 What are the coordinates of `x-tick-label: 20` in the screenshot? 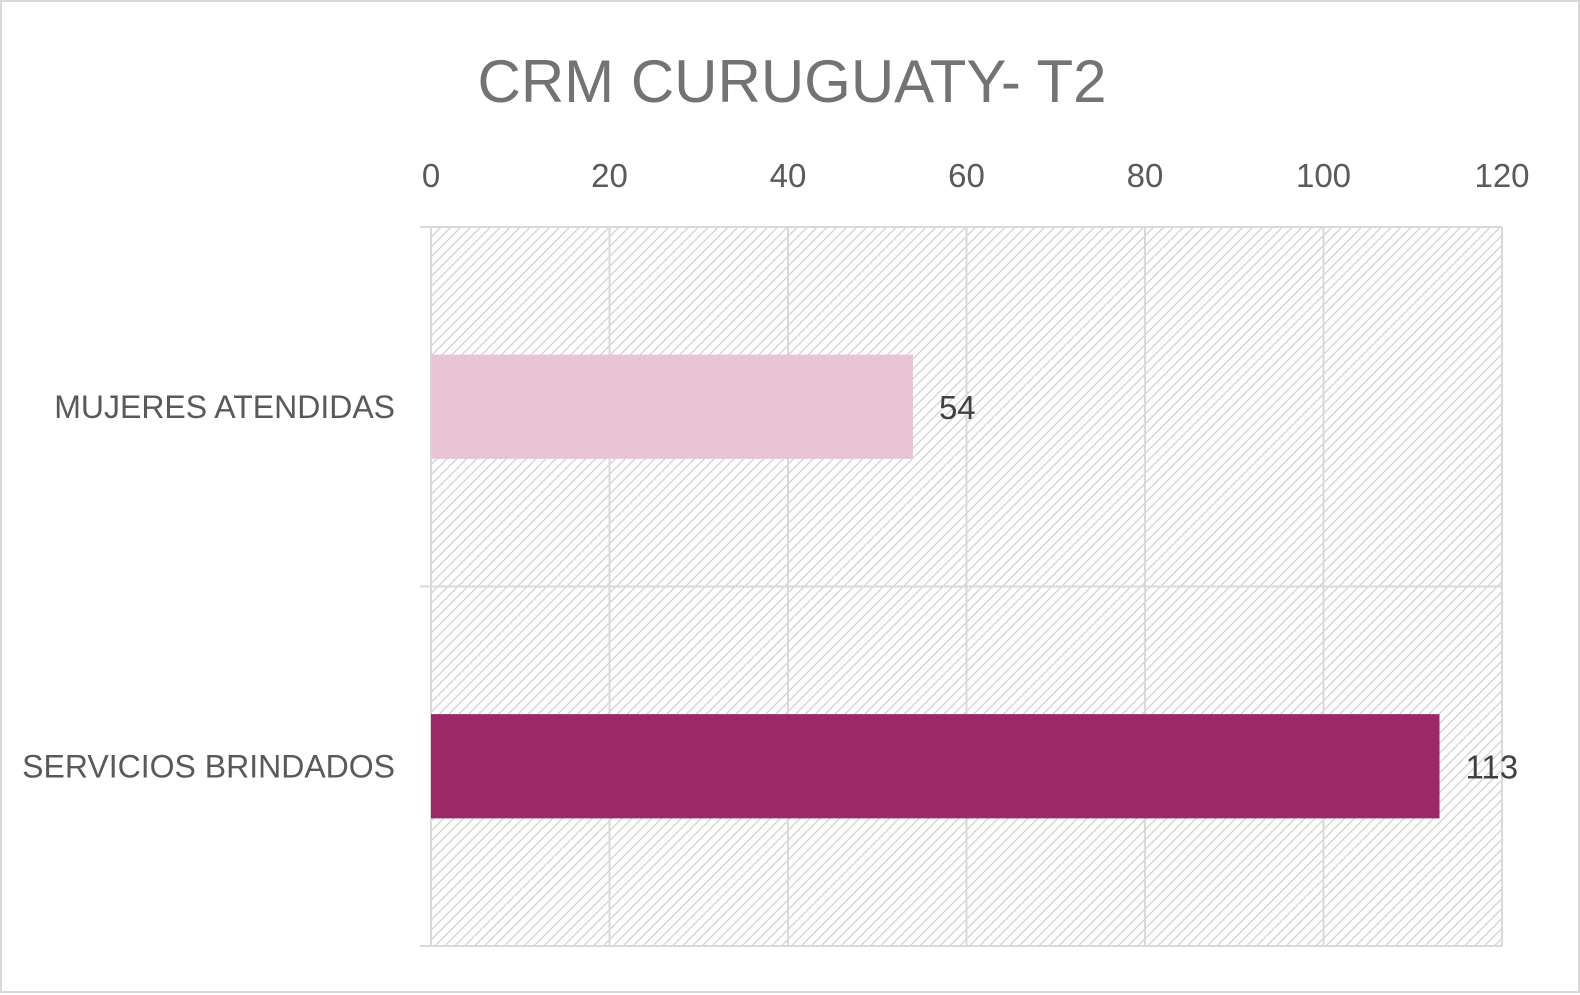 It's located at (609, 175).